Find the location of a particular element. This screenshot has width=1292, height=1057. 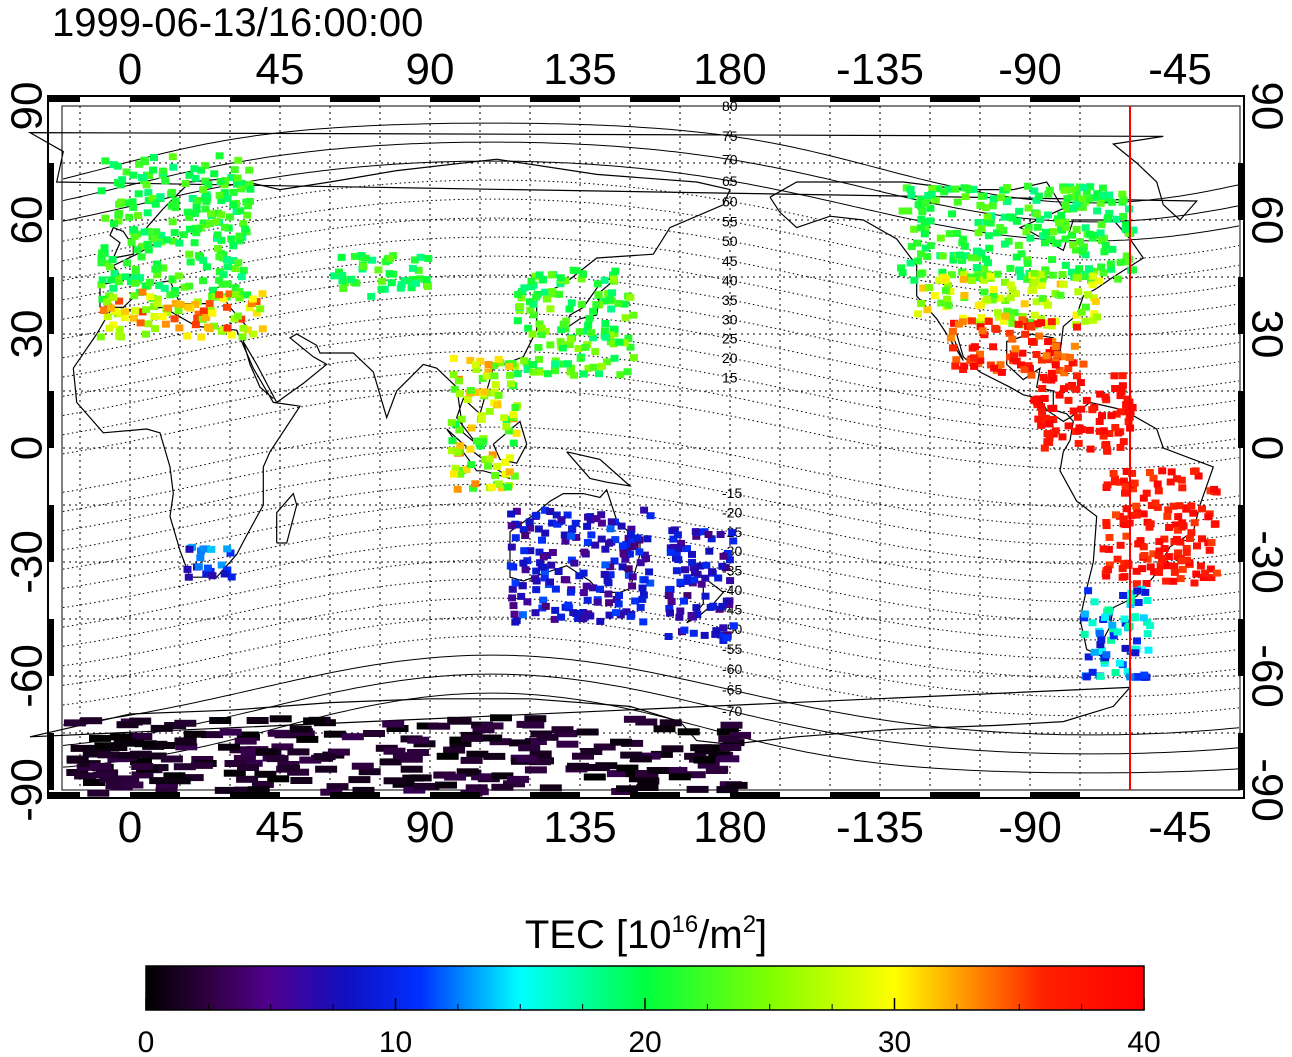

colorbar-title-superscript: 2 is located at coordinates (749, 924).